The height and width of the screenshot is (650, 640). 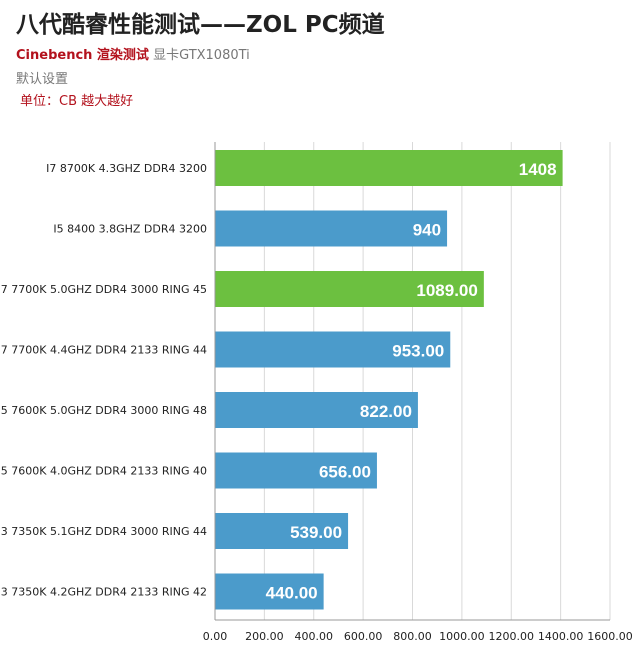 What do you see at coordinates (103, 592) in the screenshot?
I see `category-label: I3 7350K 4.2GHZ DDR4 2133 RING 42` at bounding box center [103, 592].